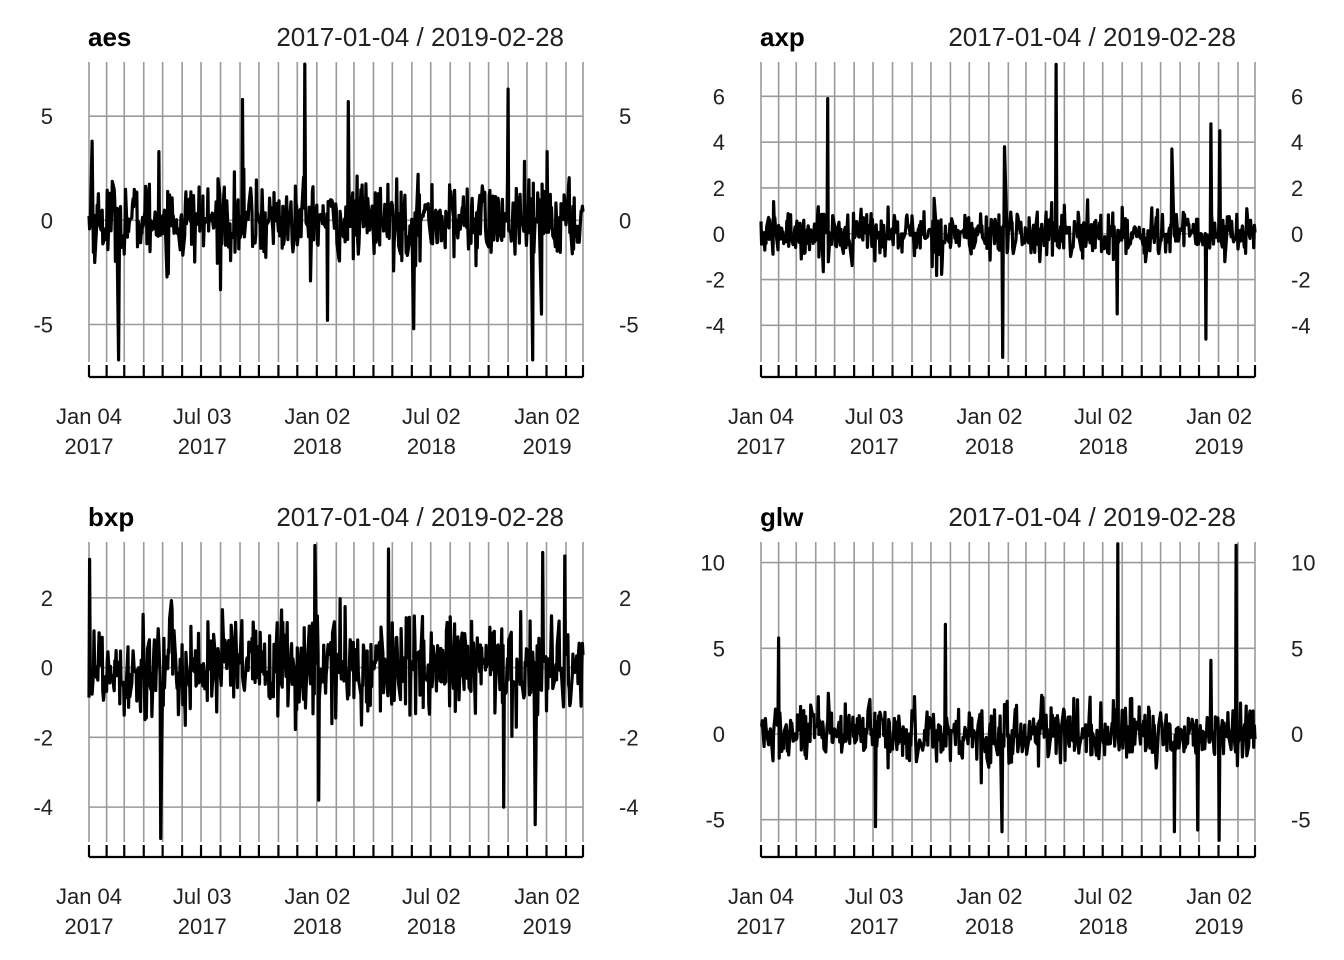 The height and width of the screenshot is (960, 1344). What do you see at coordinates (719, 142) in the screenshot?
I see `y-tick-label-left: 4` at bounding box center [719, 142].